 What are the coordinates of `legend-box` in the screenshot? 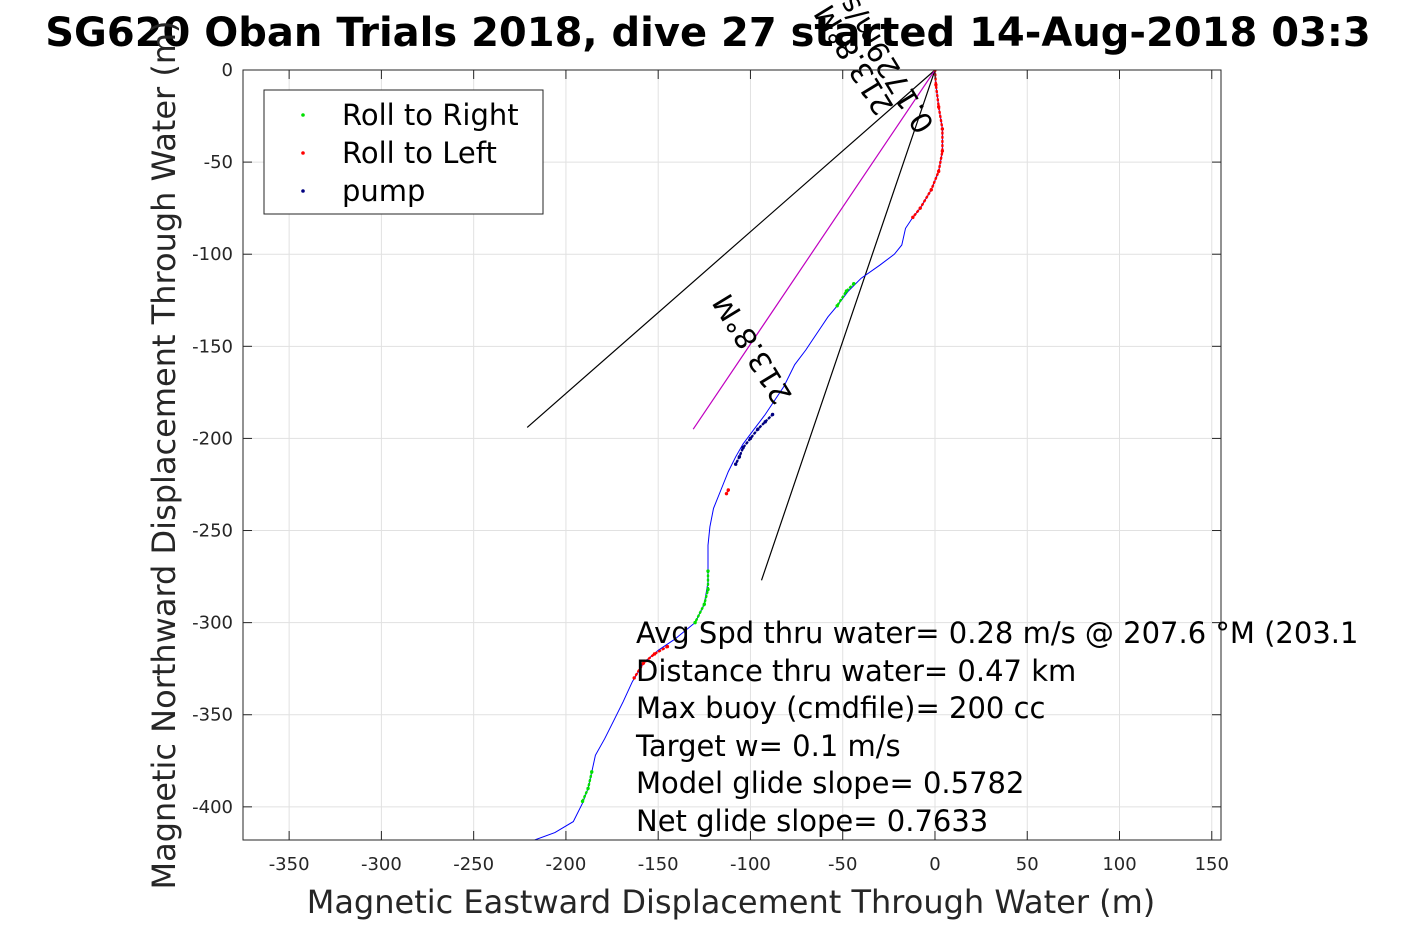 It's located at (403, 152).